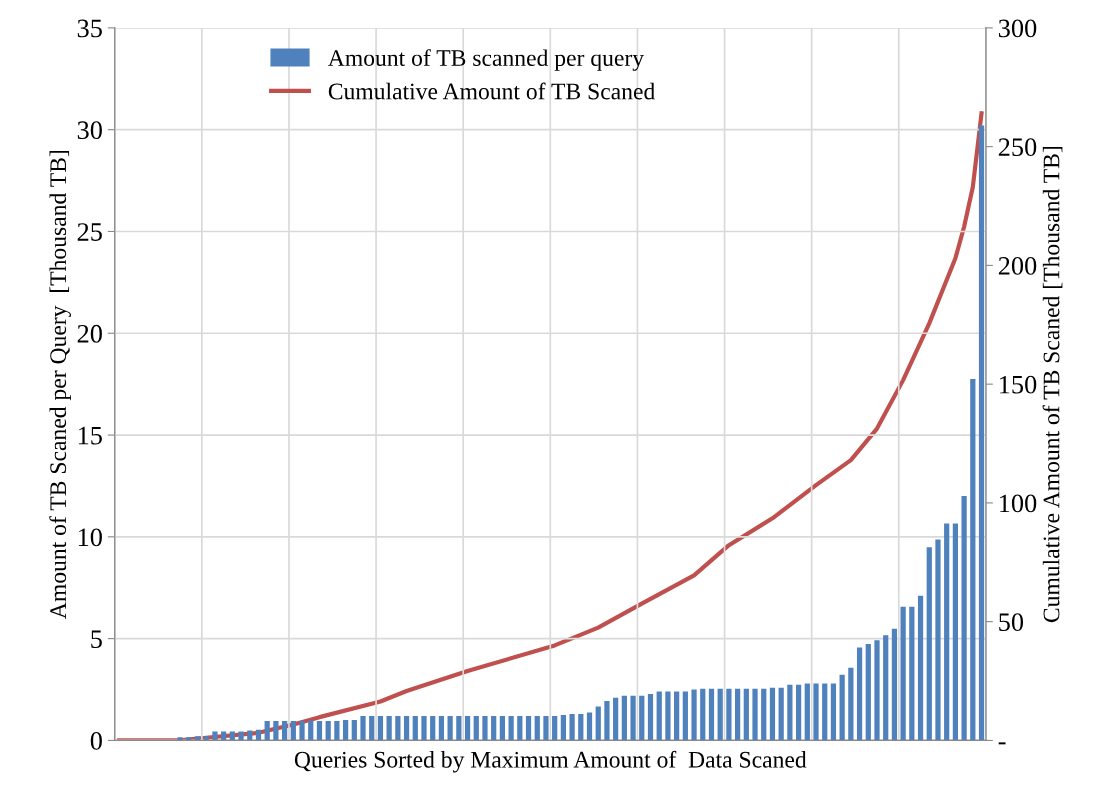 This screenshot has height=797, width=1114. Describe the element at coordinates (1017, 147) in the screenshot. I see `y2-tick-label: 250` at that location.